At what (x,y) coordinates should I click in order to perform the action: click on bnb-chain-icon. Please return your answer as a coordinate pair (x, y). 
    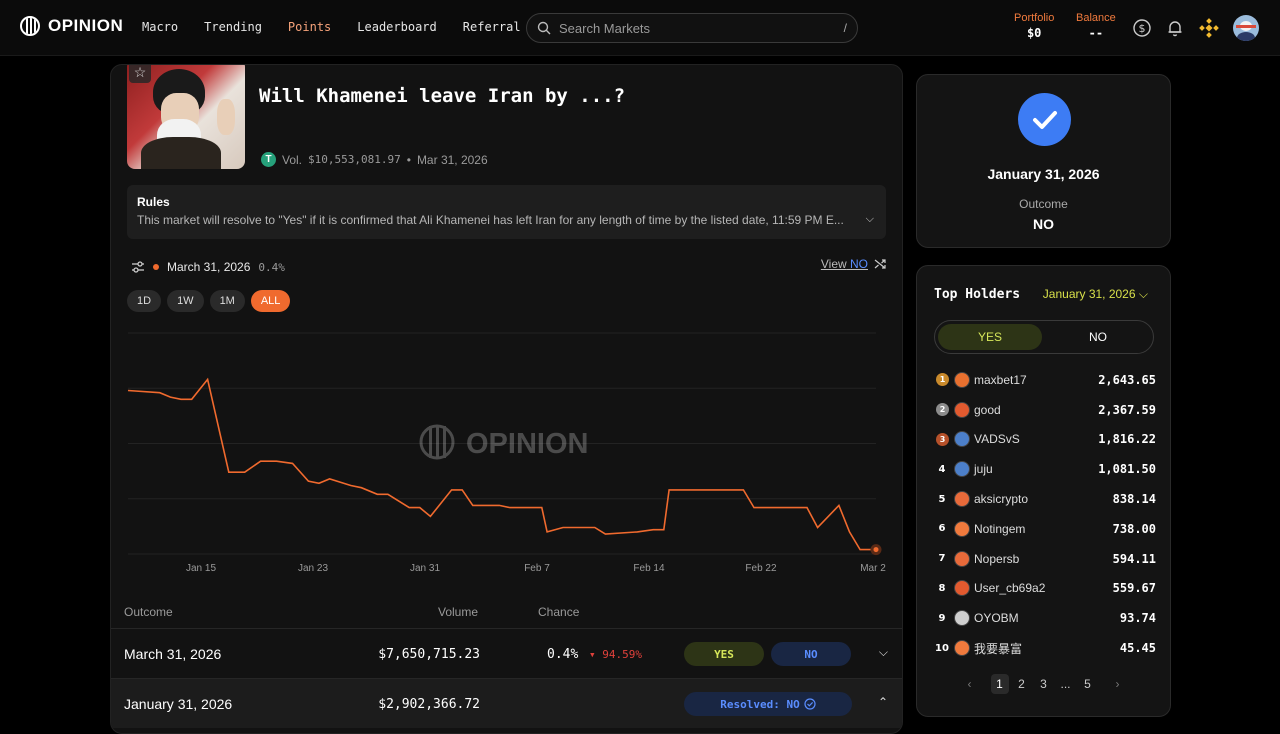
    Looking at the image, I should click on (1209, 28).